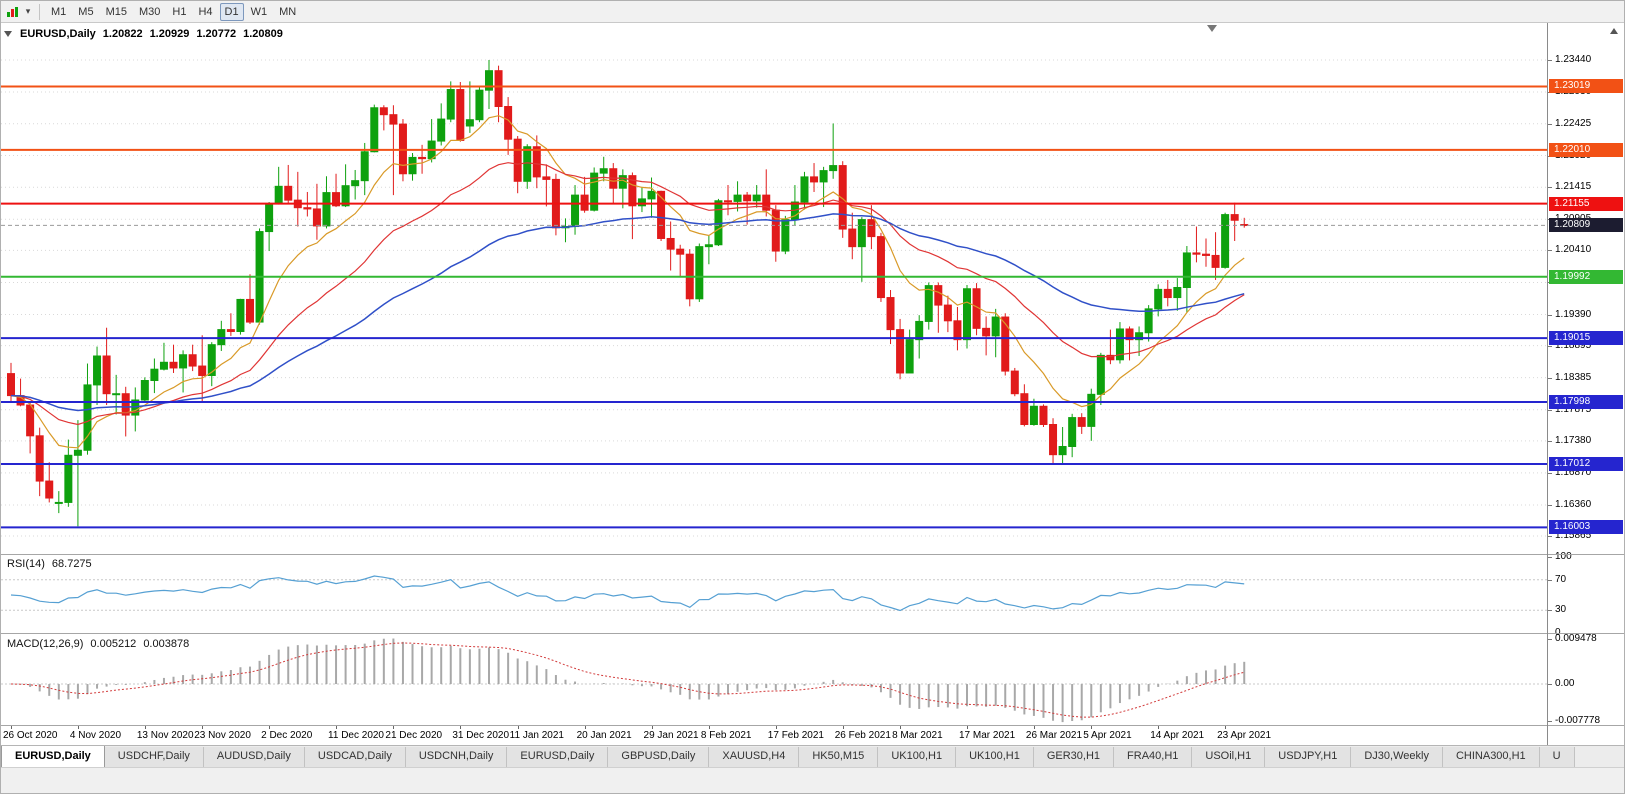 Image resolution: width=1625 pixels, height=794 pixels. I want to click on one-click-trading-toggle-icon, so click(8, 34).